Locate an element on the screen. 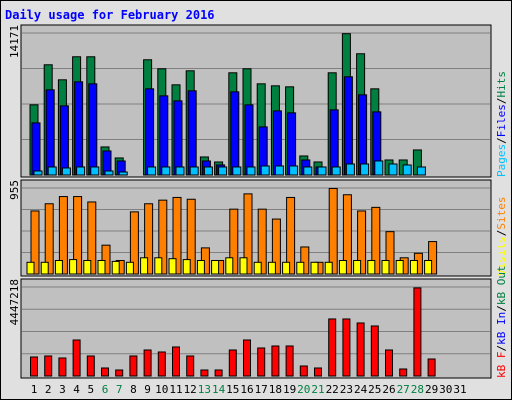 The image size is (512, 400). panel-2-legend: Visits/Sites is located at coordinates (501, 237).